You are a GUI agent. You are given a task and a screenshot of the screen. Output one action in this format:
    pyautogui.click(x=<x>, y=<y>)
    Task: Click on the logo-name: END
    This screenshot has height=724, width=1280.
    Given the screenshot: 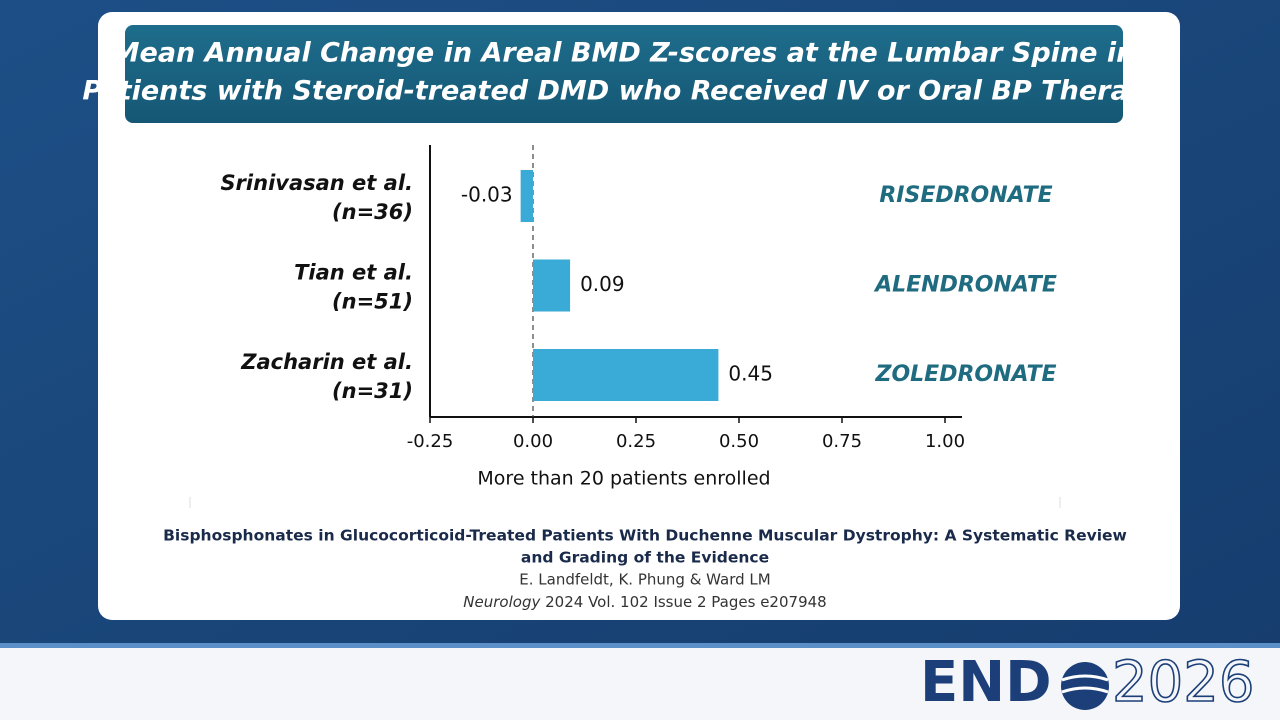 What is the action you would take?
    pyautogui.click(x=986, y=682)
    